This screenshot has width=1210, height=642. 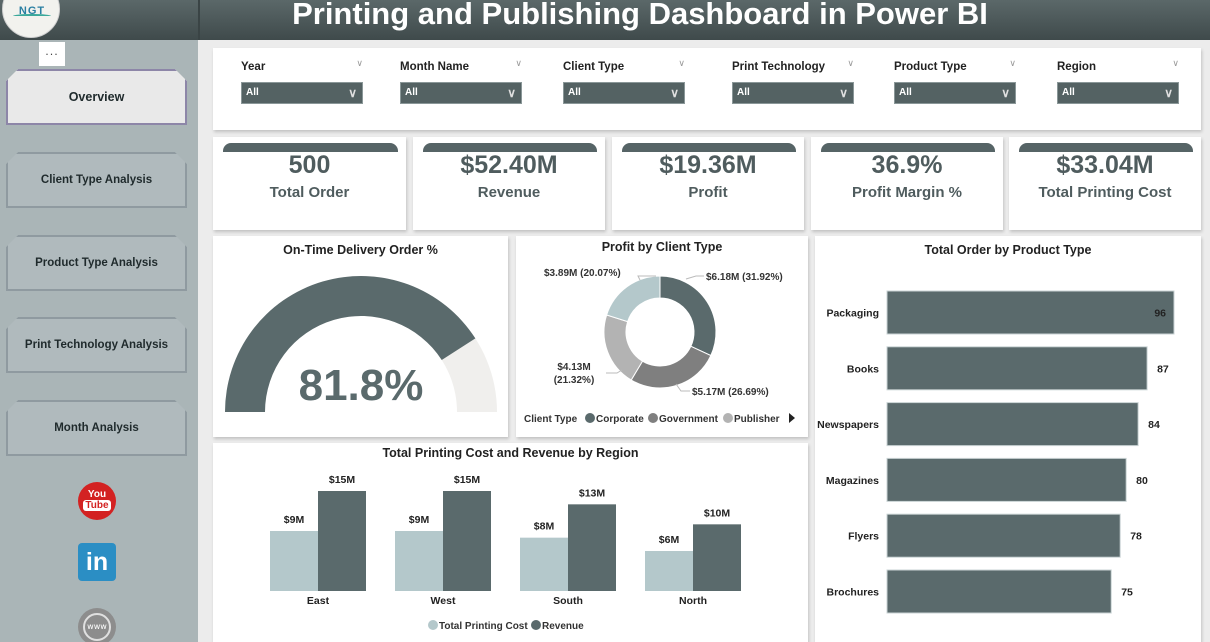 What do you see at coordinates (483, 626) in the screenshot?
I see `legend-label-total-printing-cost: Total Printing Cost` at bounding box center [483, 626].